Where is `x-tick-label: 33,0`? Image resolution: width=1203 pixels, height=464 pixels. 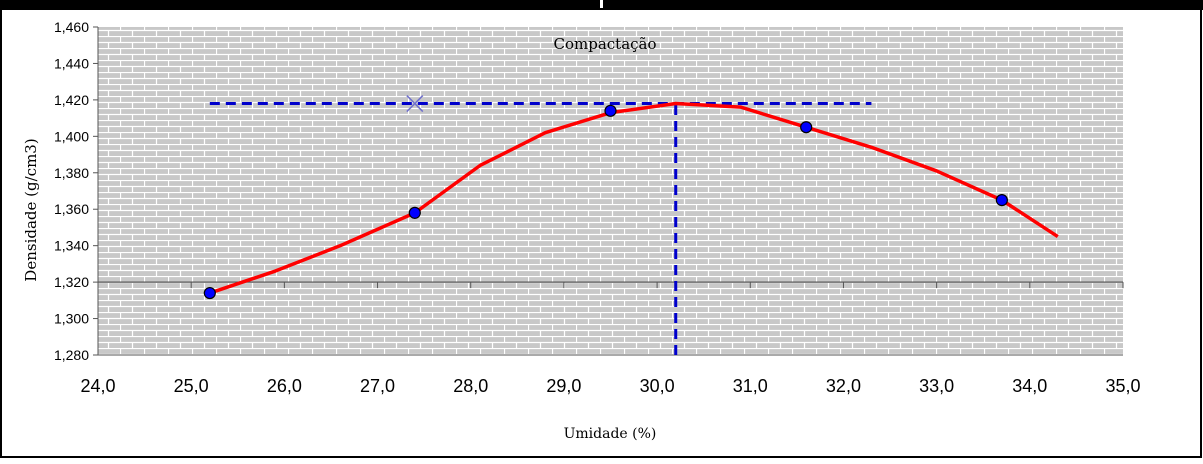 x-tick-label: 33,0 is located at coordinates (936, 386).